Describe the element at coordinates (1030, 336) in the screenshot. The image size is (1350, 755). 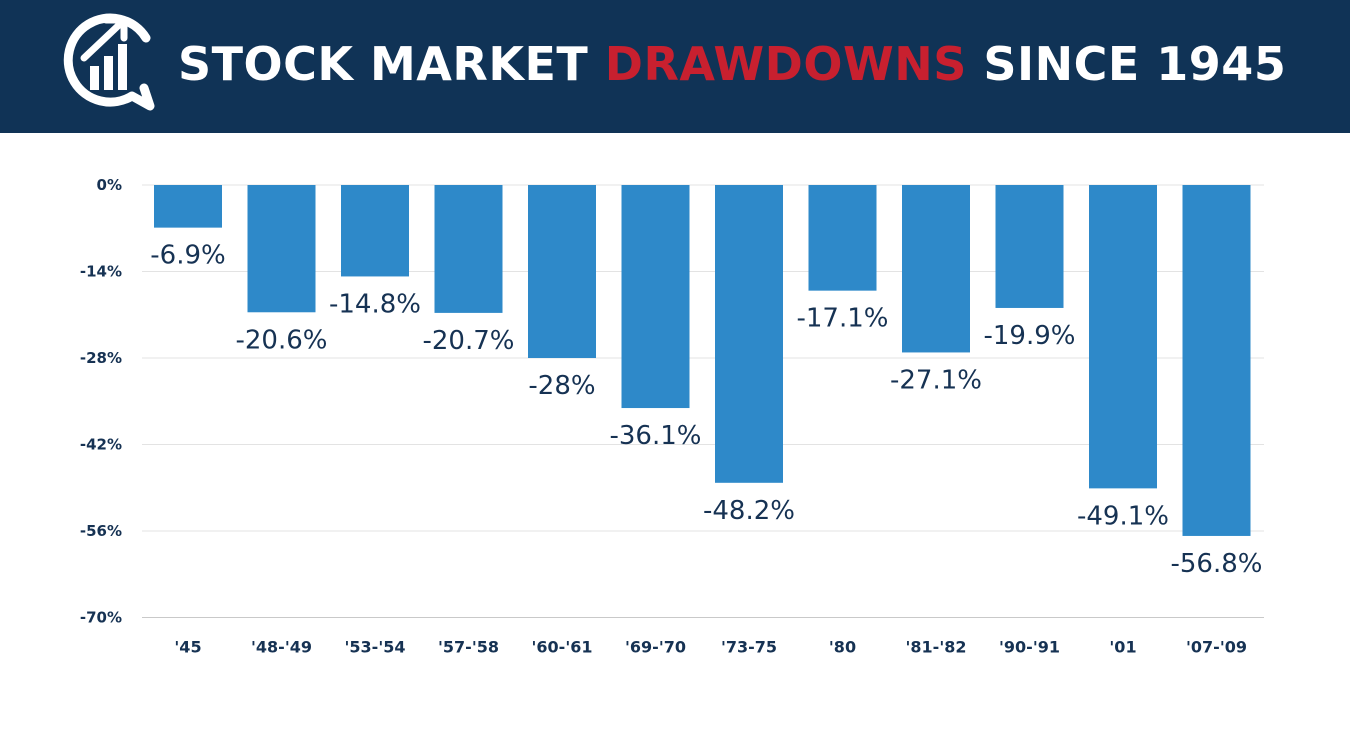
I see `bar-value-label: -19.9%` at that location.